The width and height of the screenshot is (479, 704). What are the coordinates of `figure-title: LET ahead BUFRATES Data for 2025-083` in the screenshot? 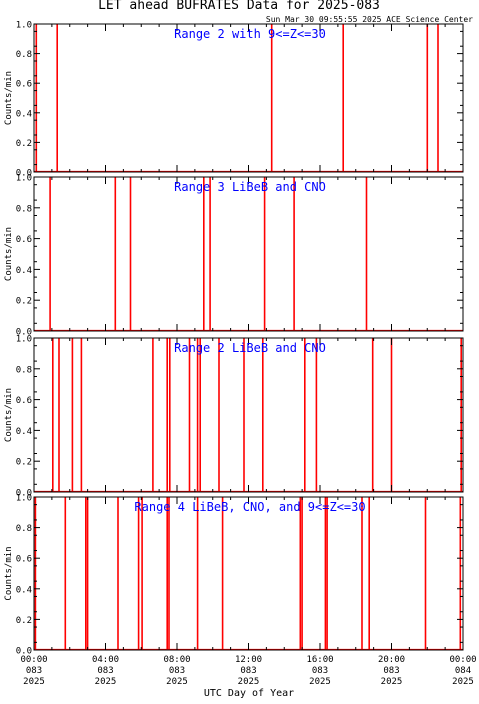 It's located at (239, 6).